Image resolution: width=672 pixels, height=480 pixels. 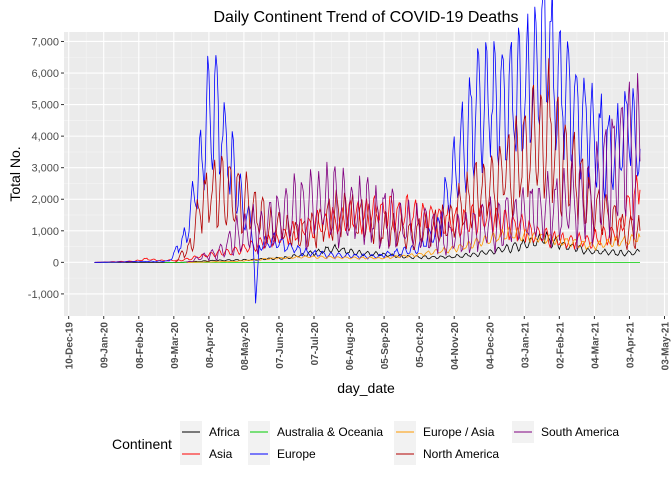 I want to click on y-tick-label: 7,000, so click(x=45, y=42).